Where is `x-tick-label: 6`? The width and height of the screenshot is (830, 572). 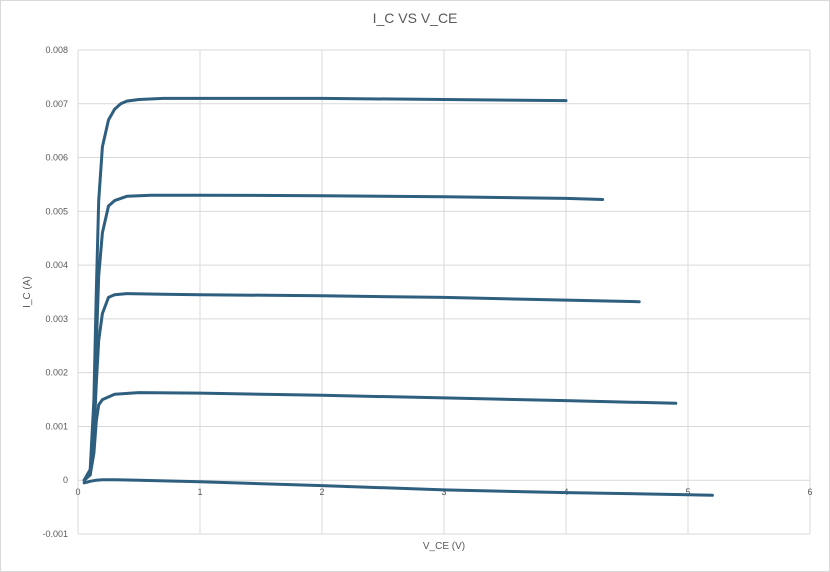
x-tick-label: 6 is located at coordinates (809, 492).